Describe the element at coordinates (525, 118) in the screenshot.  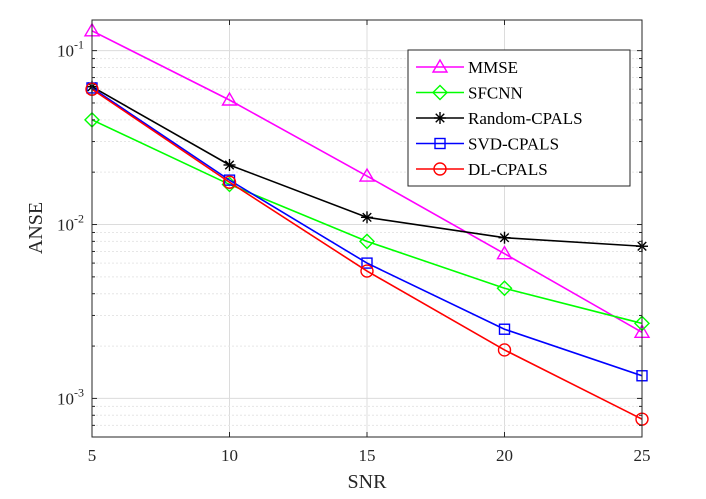
I see `legend-label: Random-CPALS` at that location.